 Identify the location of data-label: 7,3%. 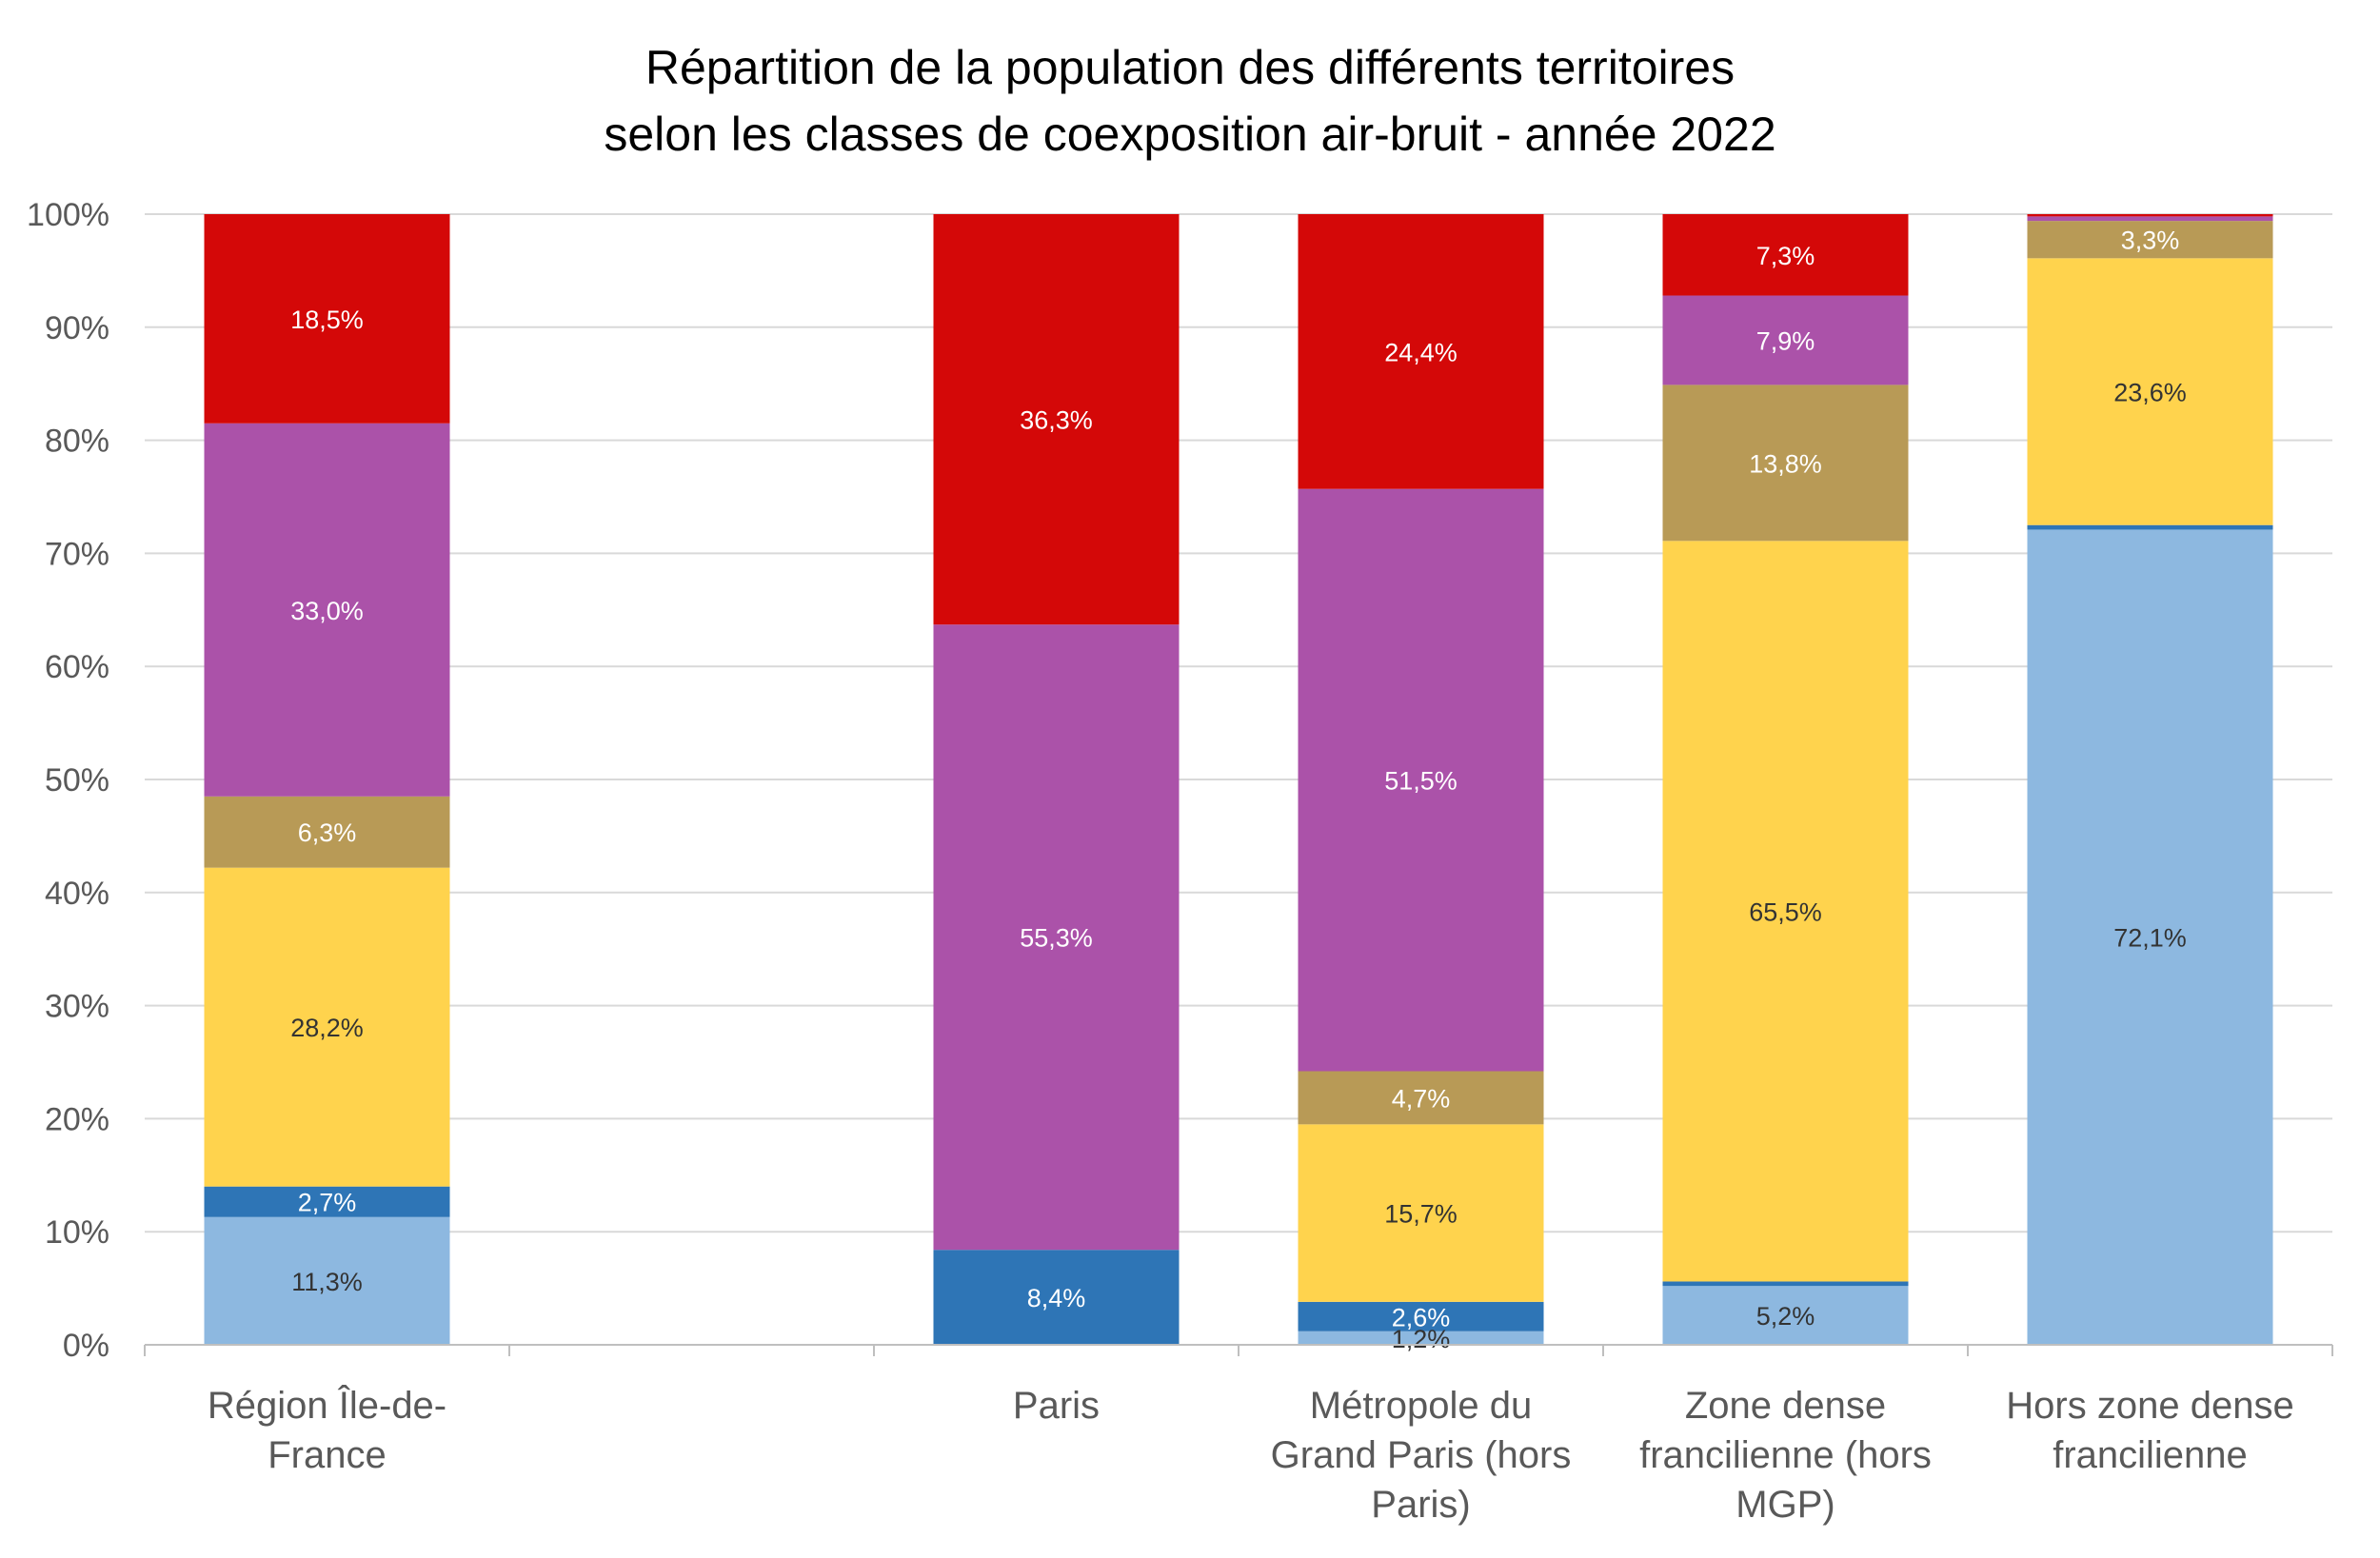
(1785, 256).